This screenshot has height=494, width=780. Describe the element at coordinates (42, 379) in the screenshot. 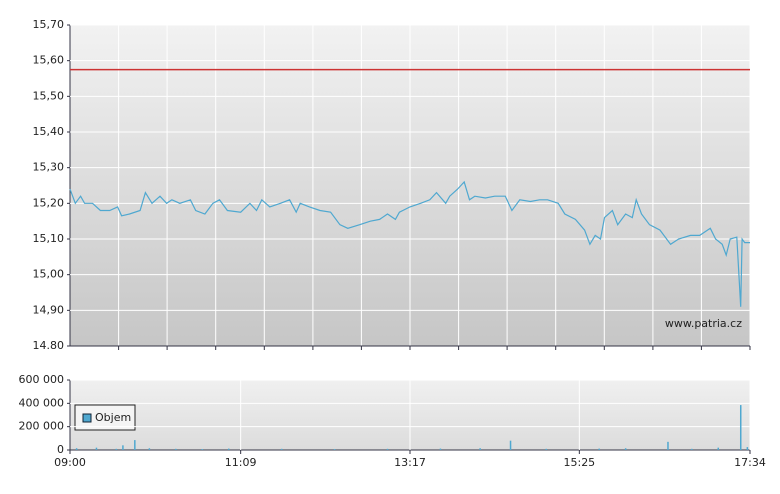

I see `y-tick-label: 600 000` at that location.